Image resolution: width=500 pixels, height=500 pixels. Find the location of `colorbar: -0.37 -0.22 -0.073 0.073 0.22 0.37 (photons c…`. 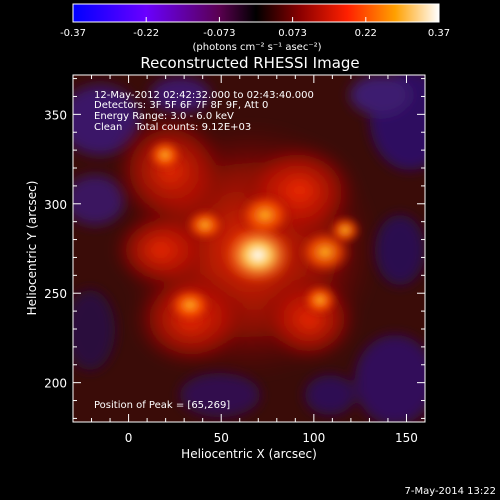

colorbar: -0.37 -0.22 -0.073 0.073 0.22 0.37 (photons c… is located at coordinates (255, 28).